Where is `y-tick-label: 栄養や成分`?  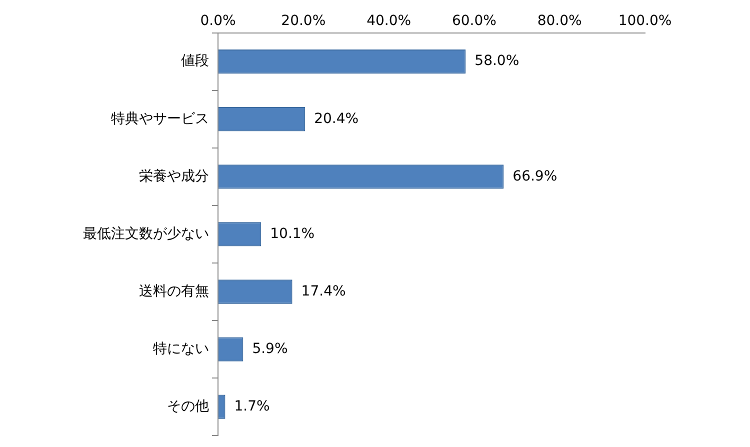 y-tick-label: 栄養や成分 is located at coordinates (174, 176).